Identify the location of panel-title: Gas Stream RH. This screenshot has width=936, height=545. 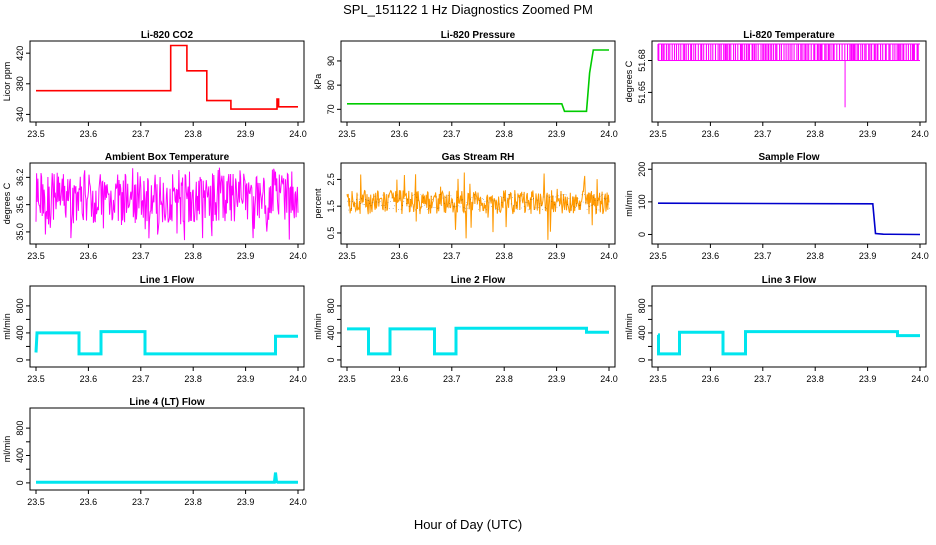
(478, 157).